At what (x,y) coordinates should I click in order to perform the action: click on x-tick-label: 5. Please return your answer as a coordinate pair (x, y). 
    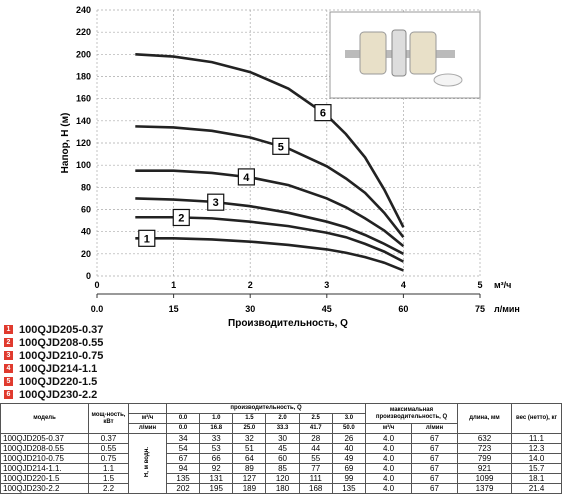
    Looking at the image, I should click on (479, 285).